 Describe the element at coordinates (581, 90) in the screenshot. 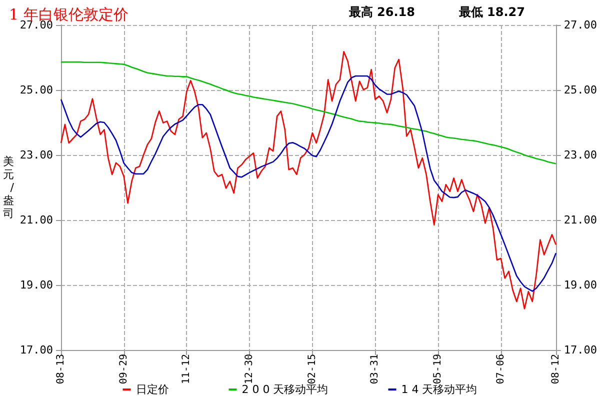

I see `y2-tick-label: 25.00` at that location.